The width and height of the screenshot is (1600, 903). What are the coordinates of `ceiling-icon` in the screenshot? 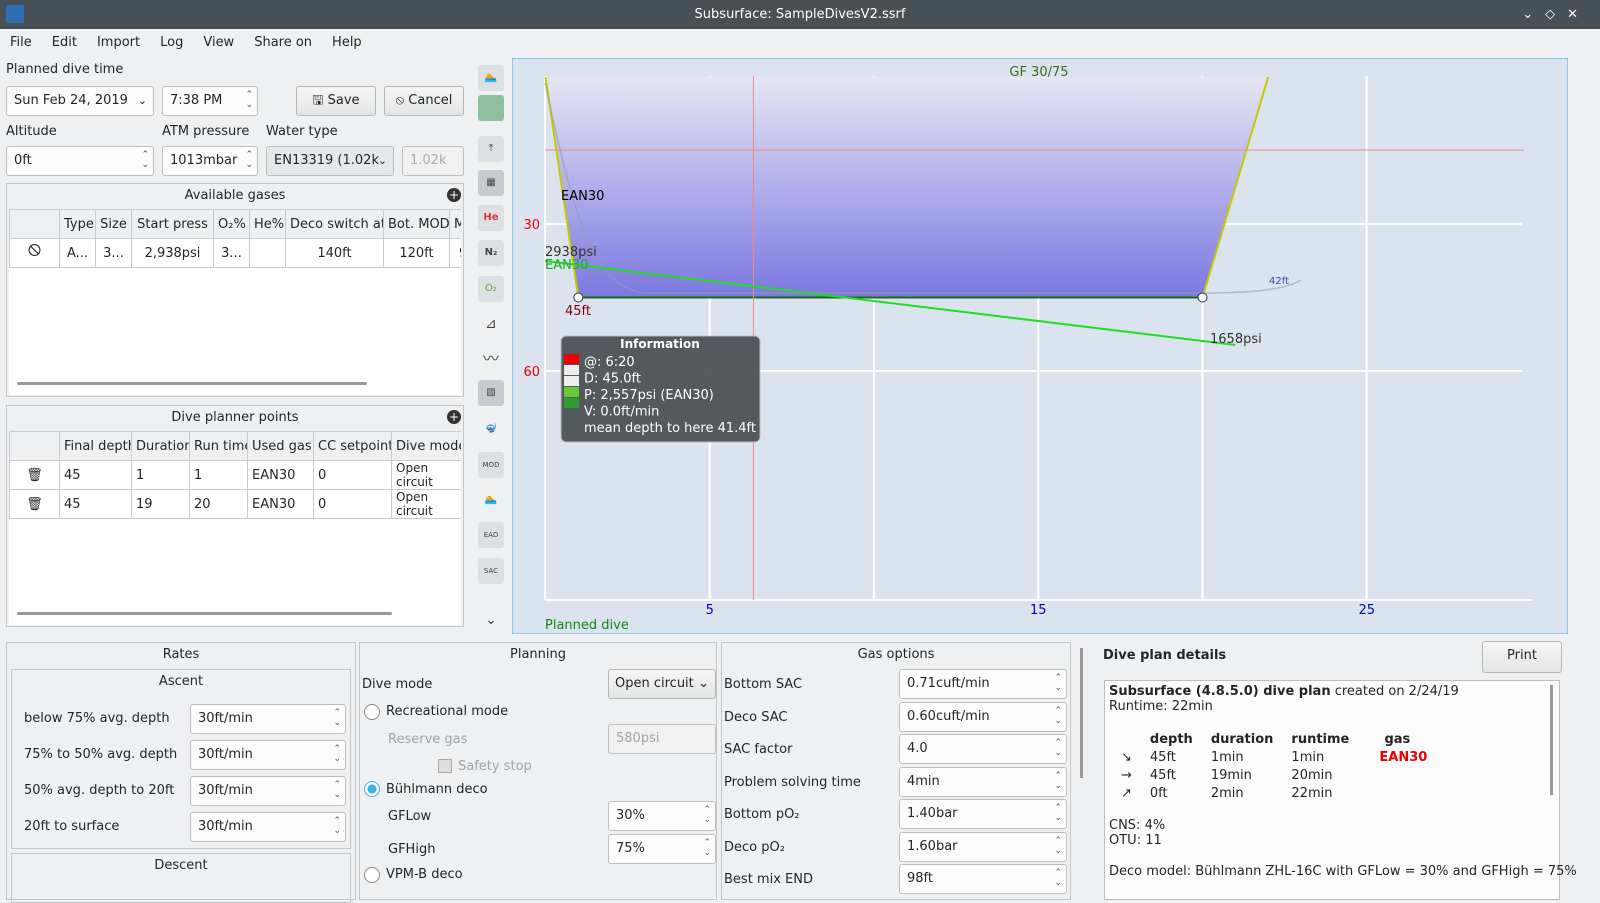 It's located at (491, 108).